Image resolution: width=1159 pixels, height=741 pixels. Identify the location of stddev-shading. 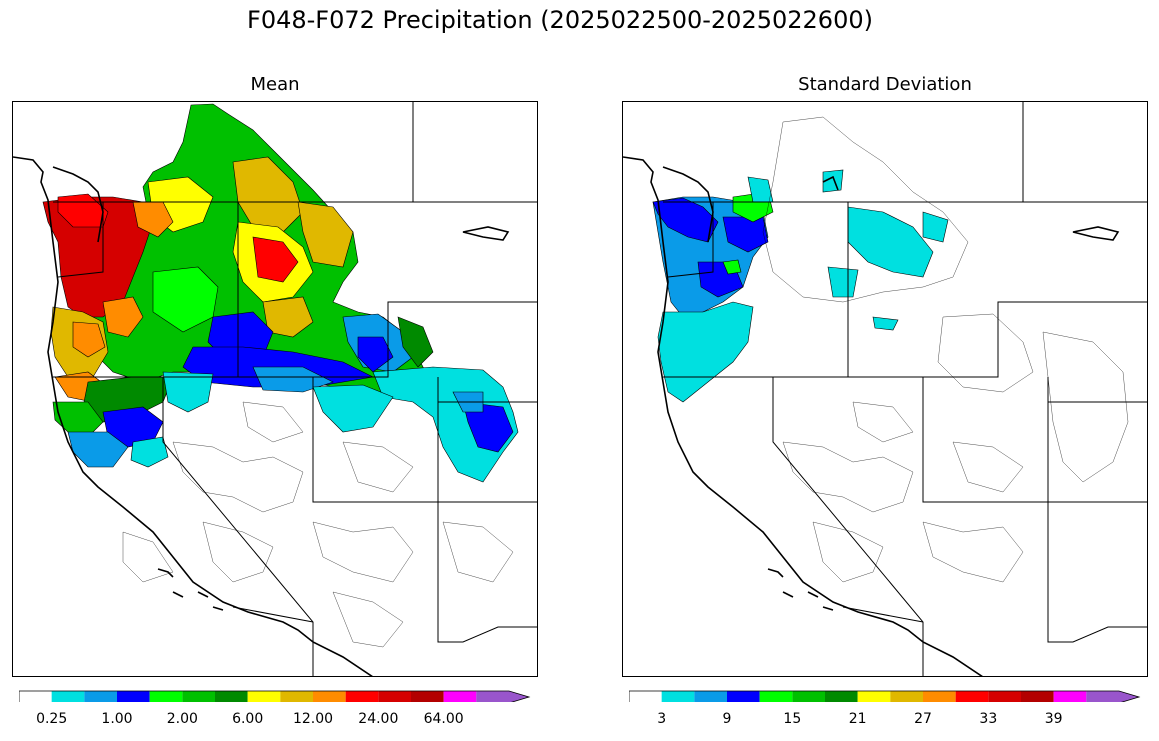
(800, 286).